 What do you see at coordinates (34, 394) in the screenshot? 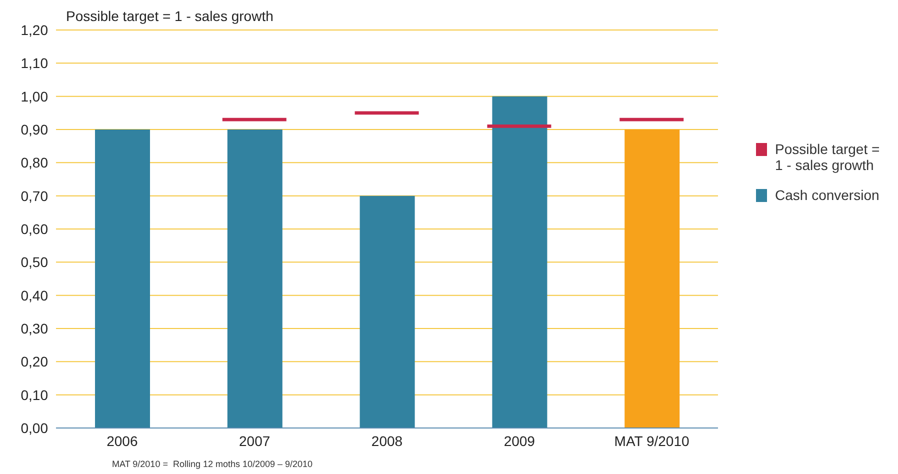
I see `y-tick-label: 0,10` at bounding box center [34, 394].